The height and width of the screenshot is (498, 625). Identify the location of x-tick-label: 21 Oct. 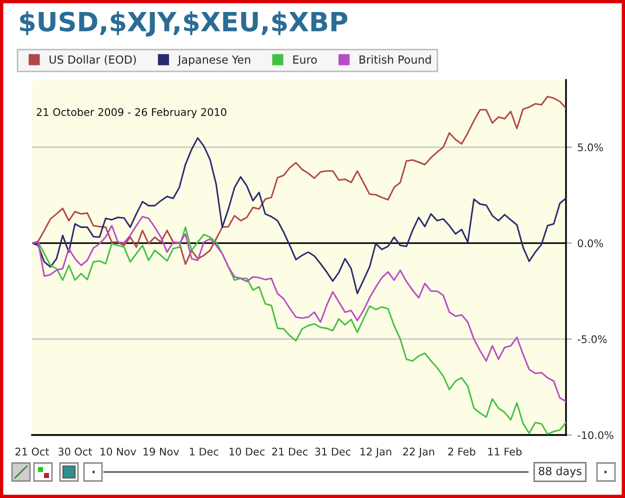
(32, 452).